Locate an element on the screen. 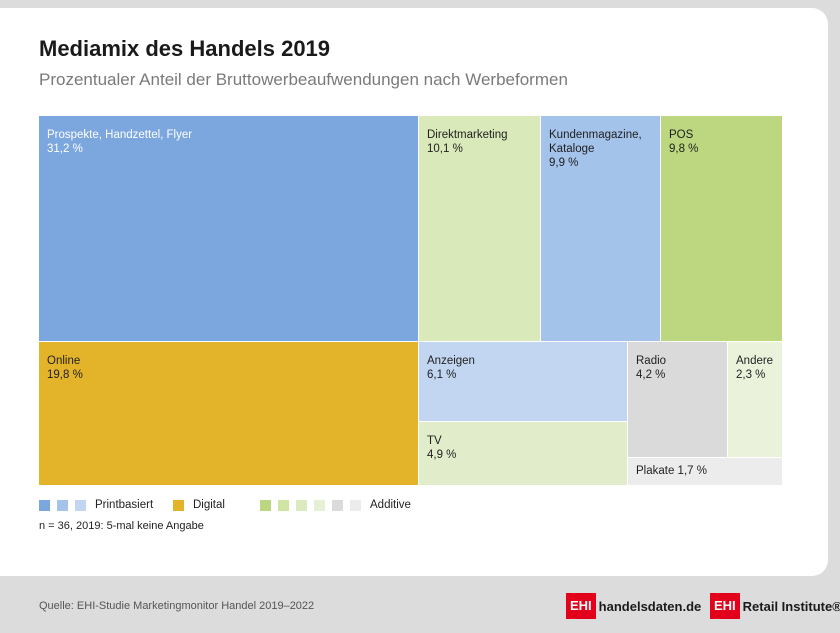 The height and width of the screenshot is (633, 840). handelsdaten-logo-text: handelsdaten.de is located at coordinates (650, 606).